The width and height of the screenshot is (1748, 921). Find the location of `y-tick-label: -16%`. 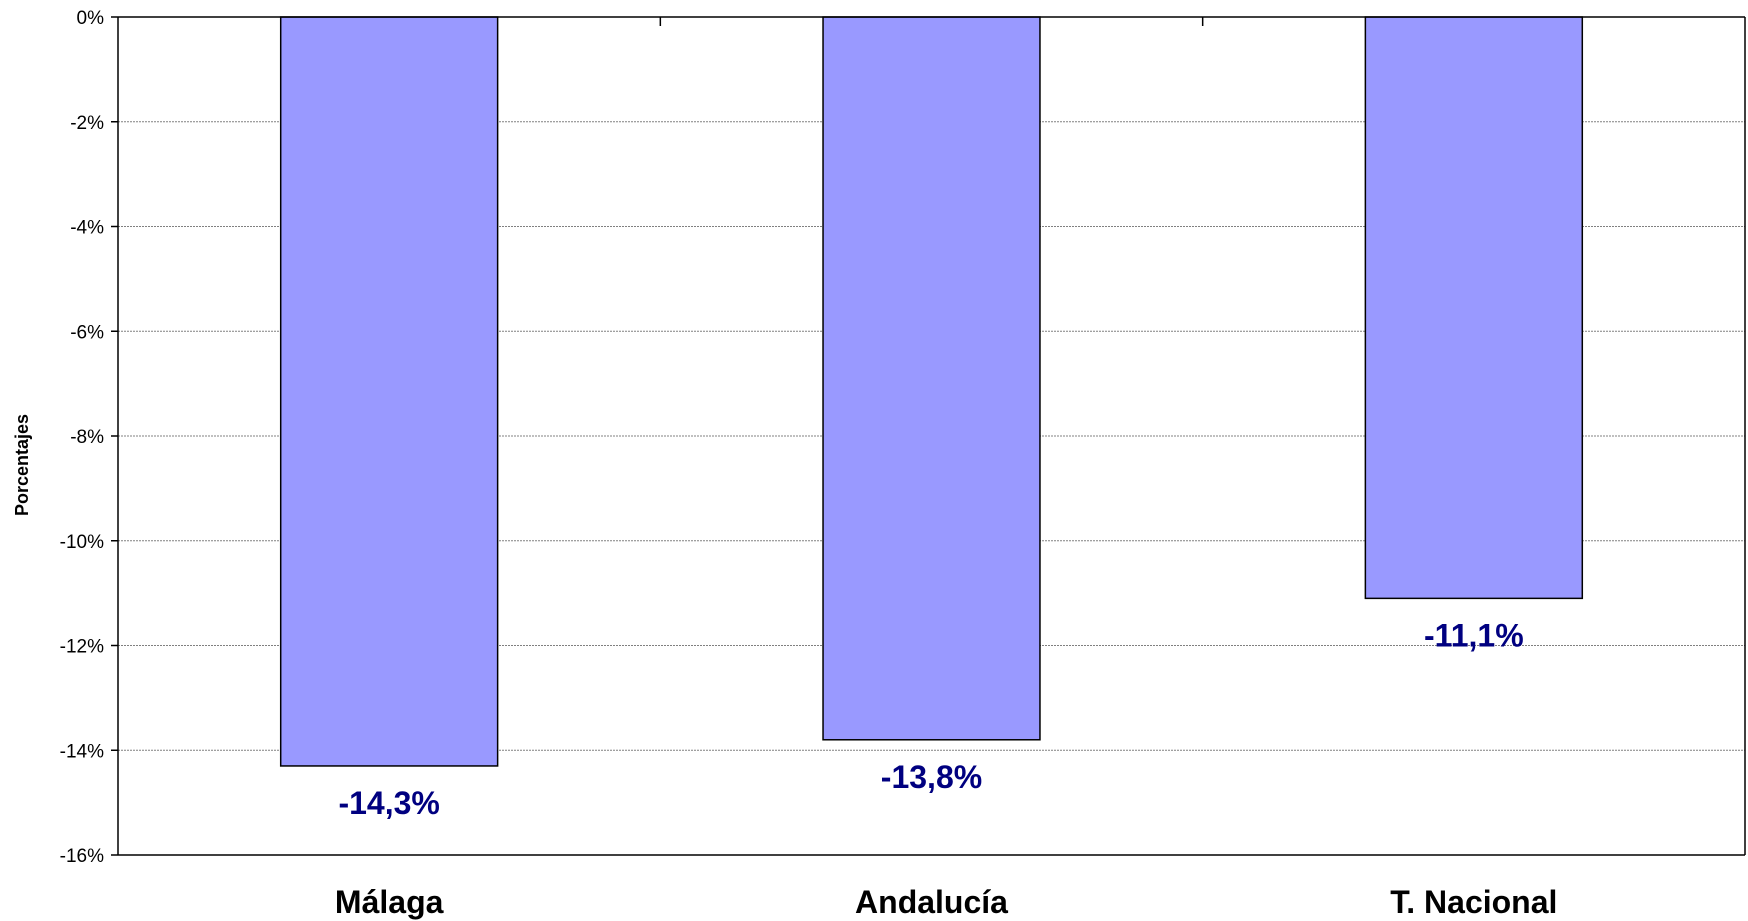

y-tick-label: -16% is located at coordinates (82, 856).